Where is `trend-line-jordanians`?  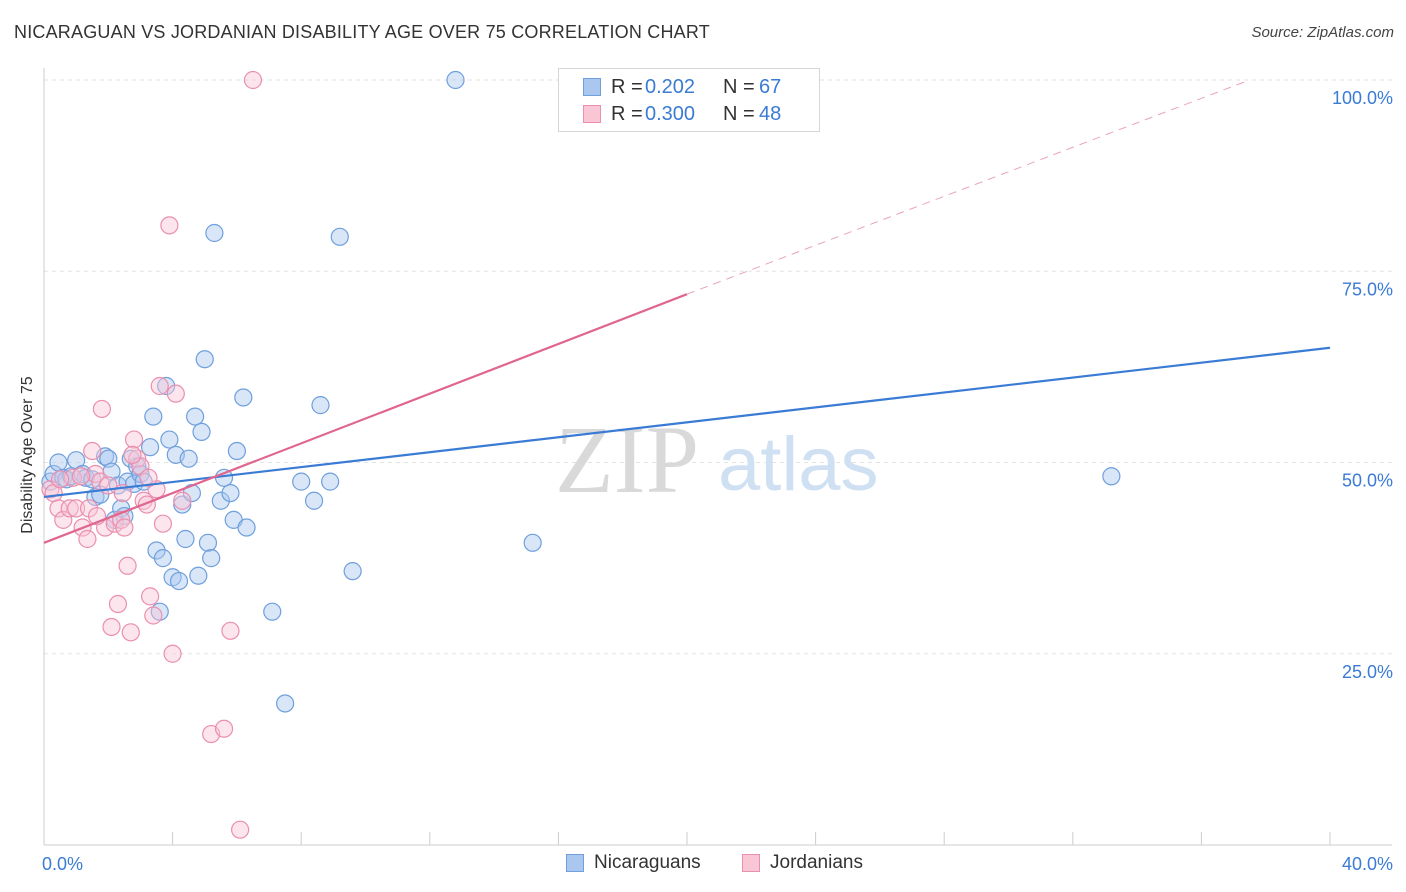 trend-line-jordanians is located at coordinates (365, 418).